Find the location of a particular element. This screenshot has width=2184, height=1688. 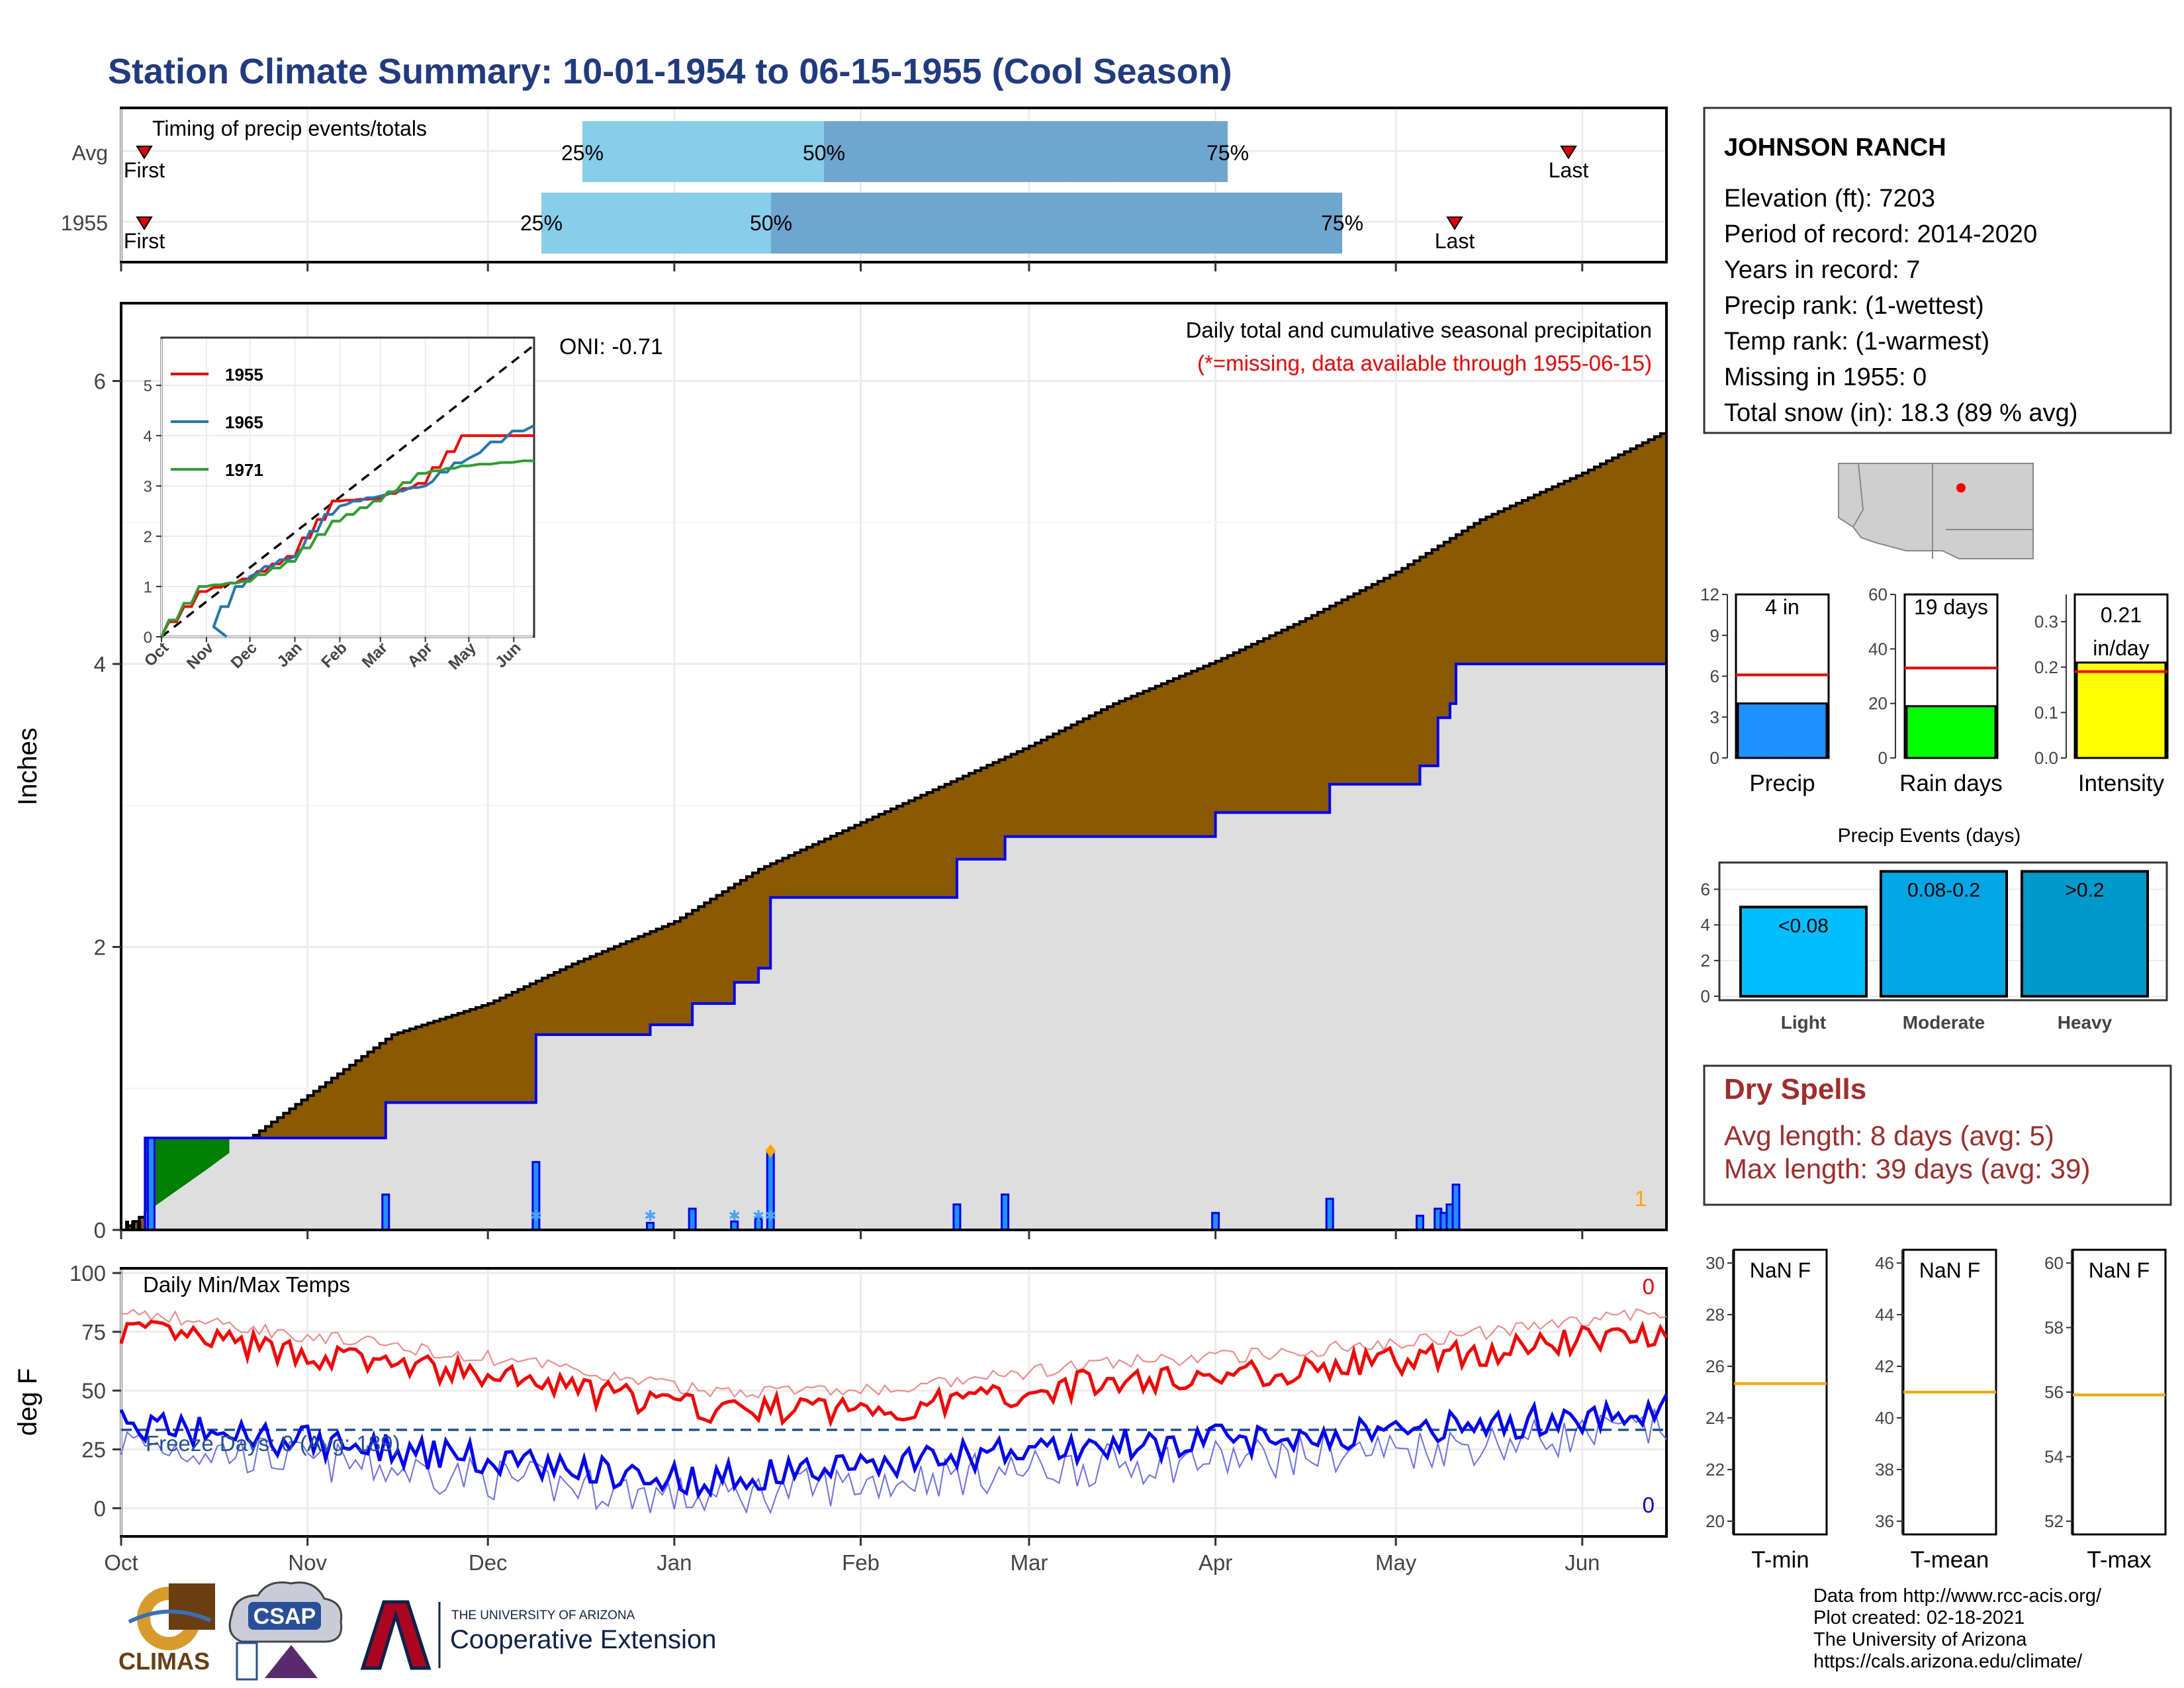

temp-ytick: 75 is located at coordinates (93, 1332).